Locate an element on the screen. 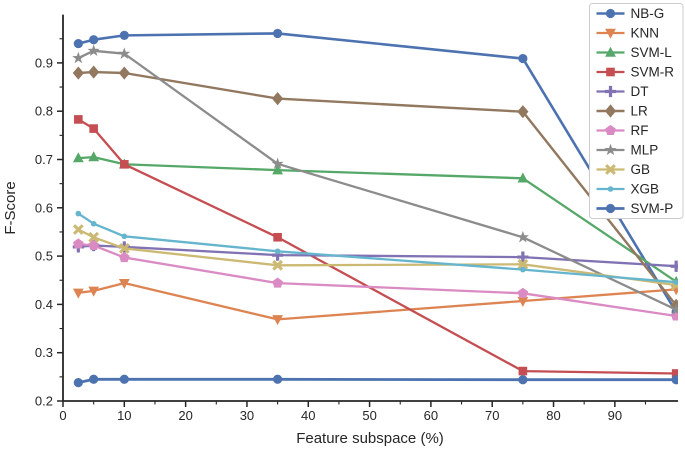 Image resolution: width=685 pixels, height=451 pixels. legend-label: MLP is located at coordinates (645, 150).